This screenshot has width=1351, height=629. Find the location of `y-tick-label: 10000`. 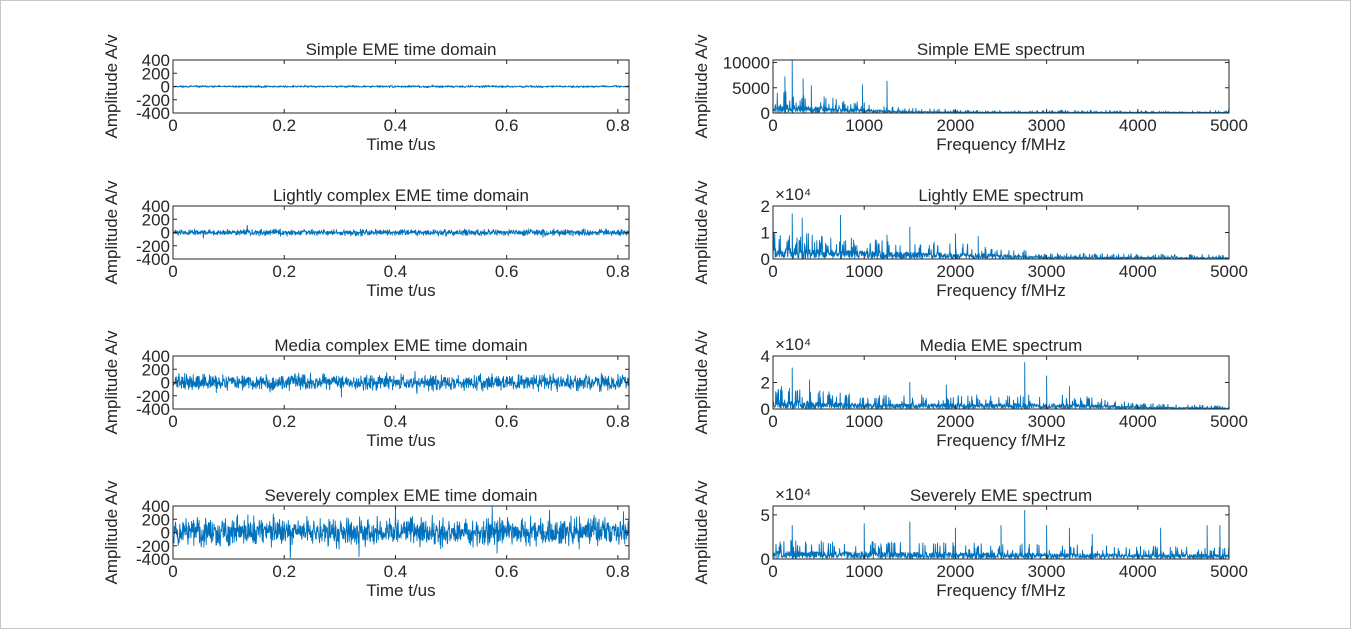

y-tick-label: 10000 is located at coordinates (746, 63).